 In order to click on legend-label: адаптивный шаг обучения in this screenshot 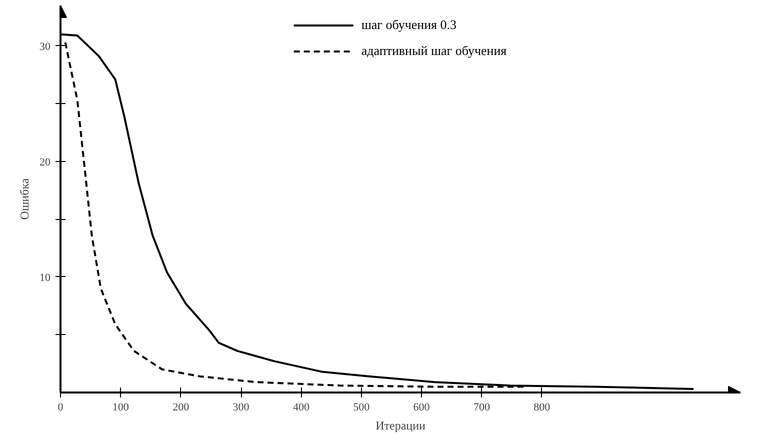, I will do `click(434, 51)`.